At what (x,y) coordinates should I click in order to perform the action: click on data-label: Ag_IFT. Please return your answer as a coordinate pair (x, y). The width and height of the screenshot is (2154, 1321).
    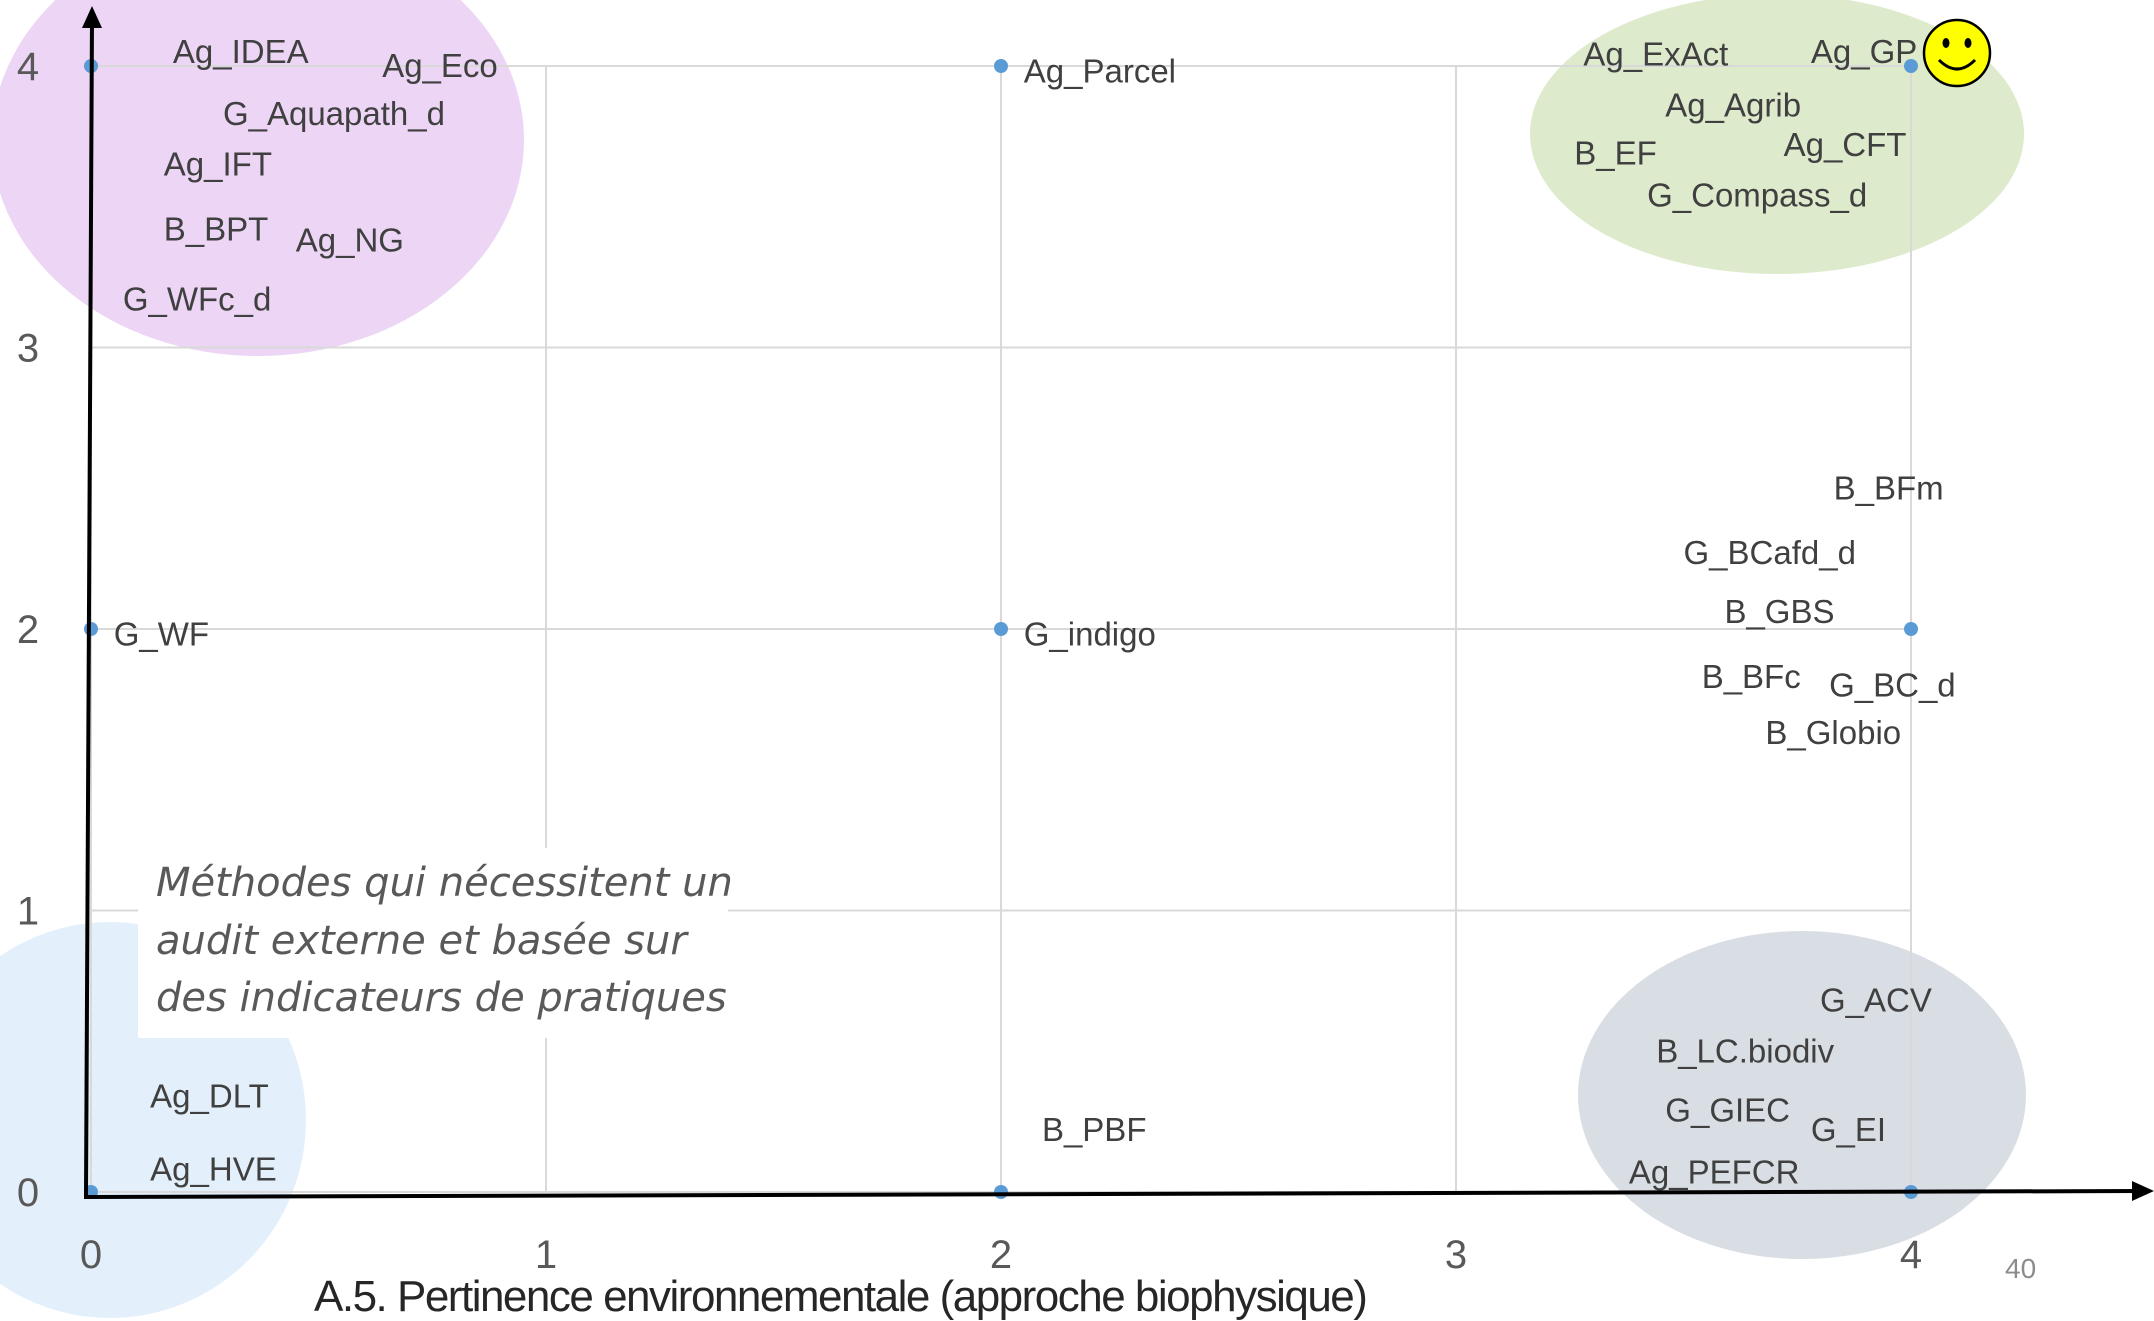
    Looking at the image, I should click on (218, 164).